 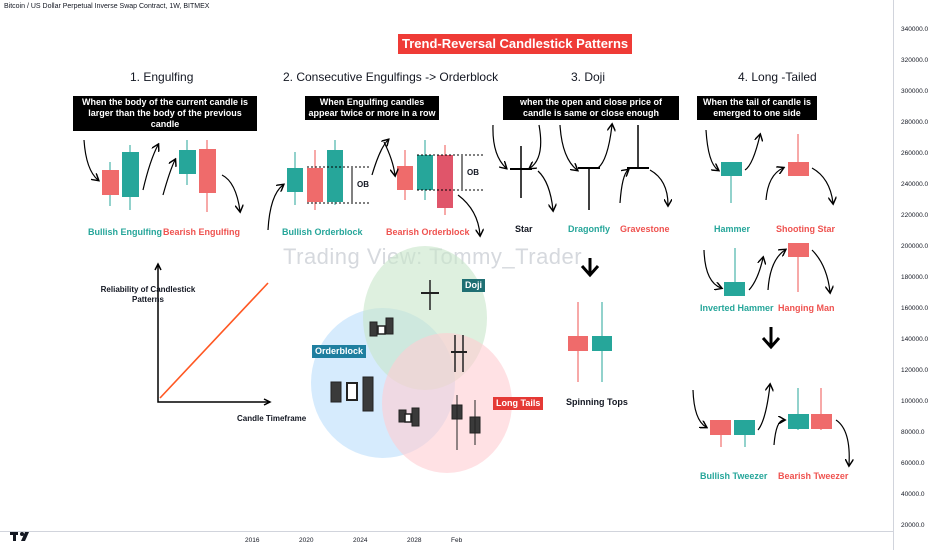 What do you see at coordinates (252, 540) in the screenshot?
I see `x-tick: 2016` at bounding box center [252, 540].